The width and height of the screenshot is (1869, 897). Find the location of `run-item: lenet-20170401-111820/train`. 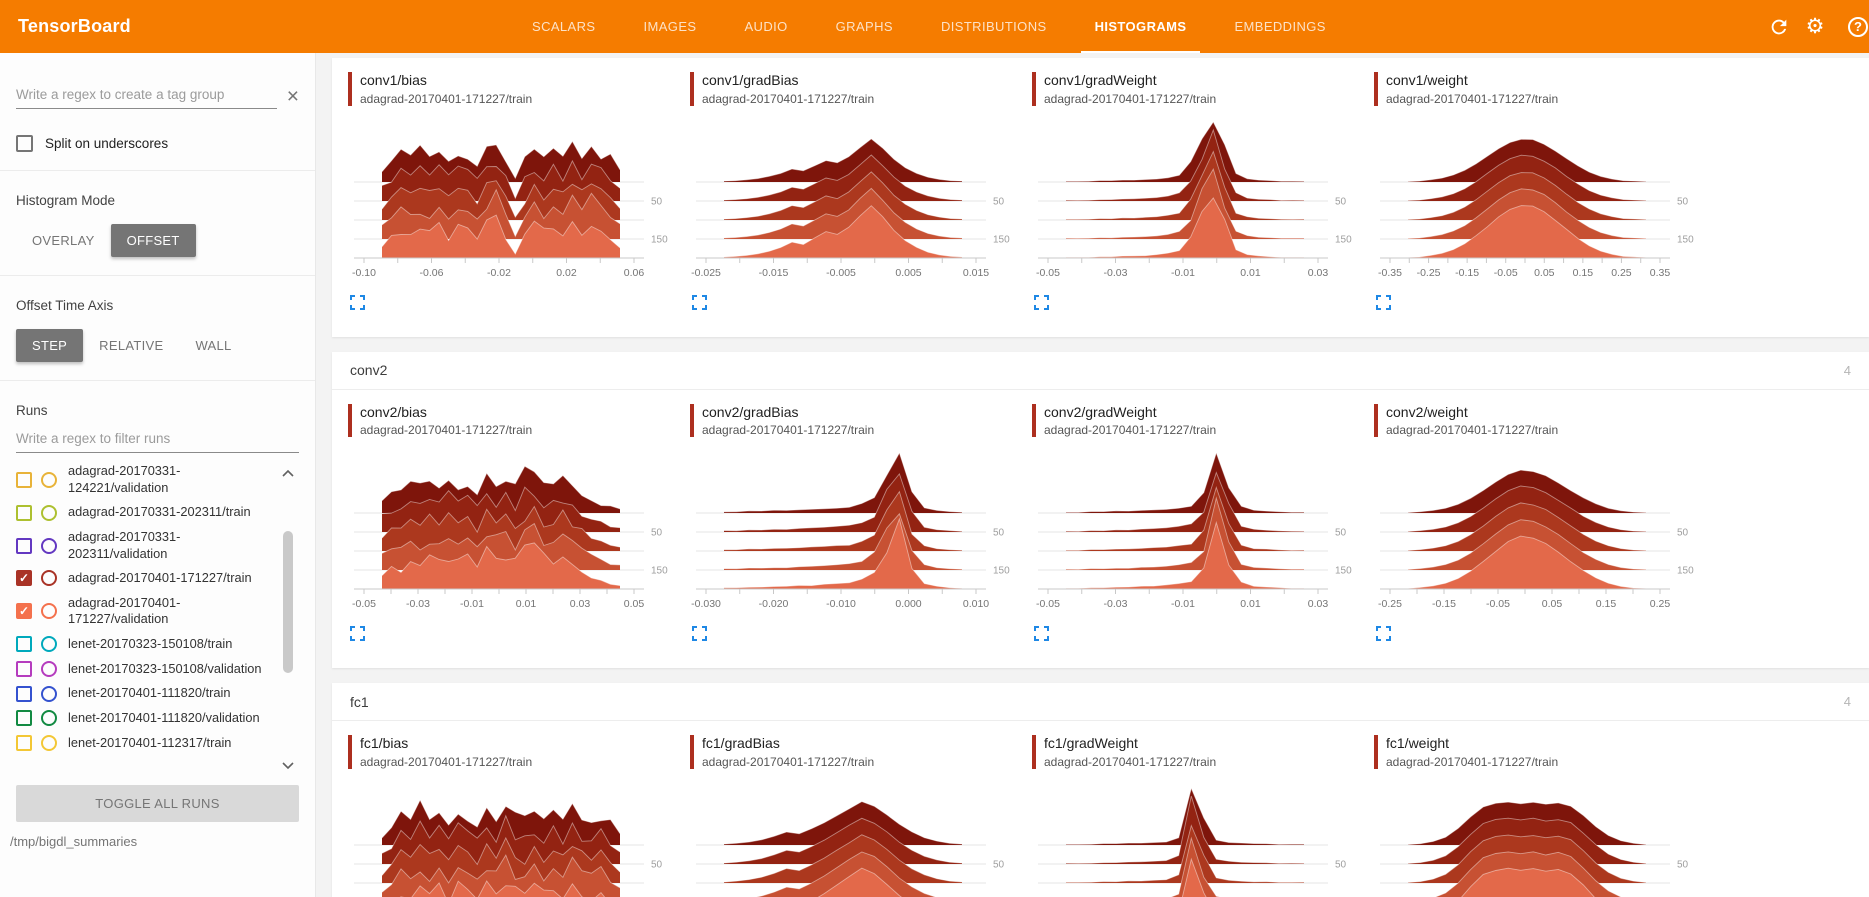

run-item: lenet-20170401-111820/train is located at coordinates (144, 693).